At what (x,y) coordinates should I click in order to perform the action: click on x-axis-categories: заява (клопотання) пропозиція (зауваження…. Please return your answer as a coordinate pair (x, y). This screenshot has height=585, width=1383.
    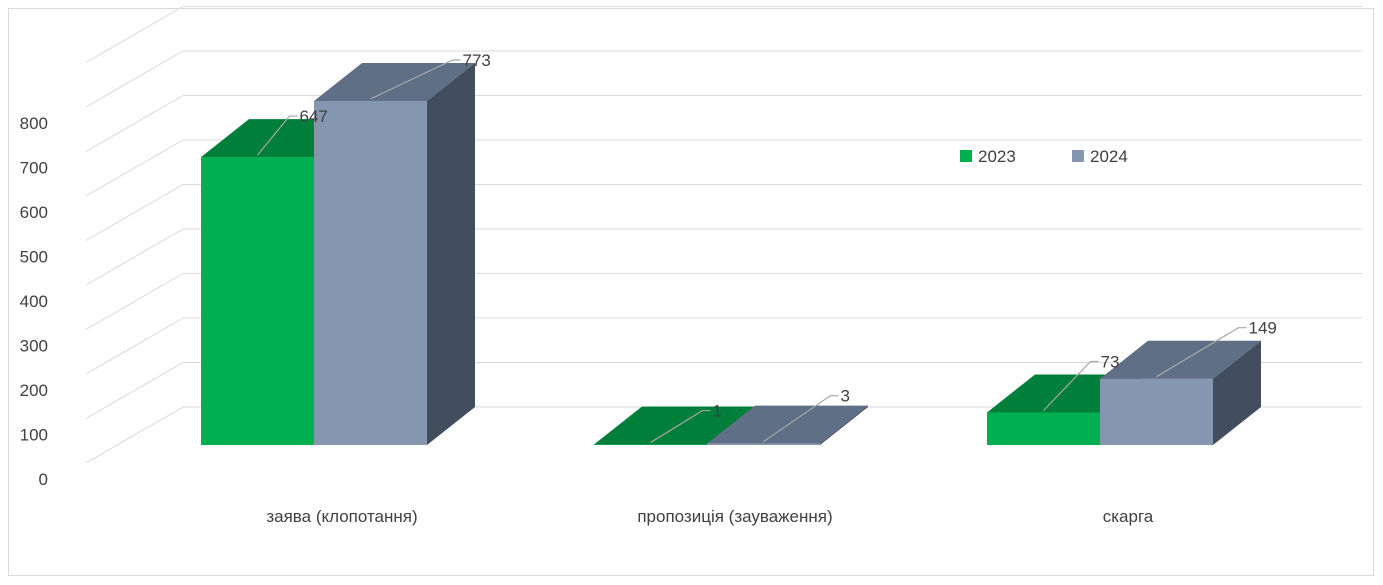
    Looking at the image, I should click on (709, 516).